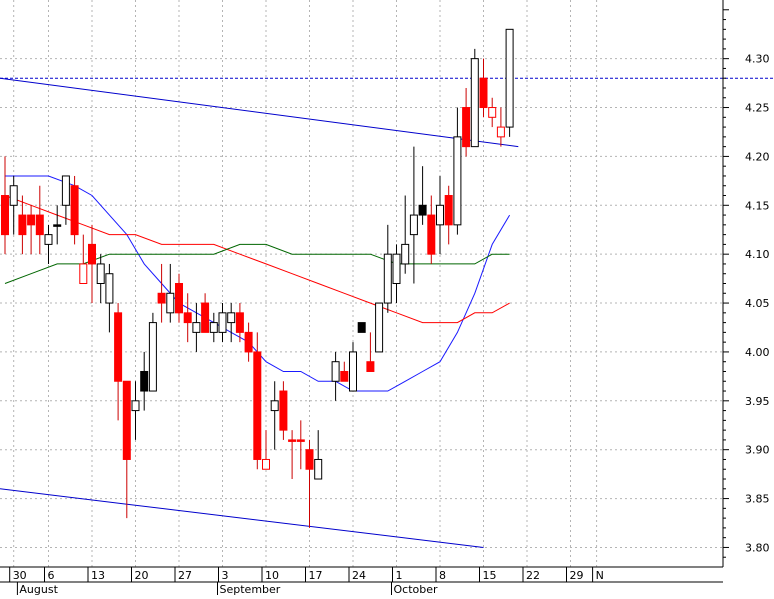 Image resolution: width=774 pixels, height=599 pixels. What do you see at coordinates (98, 575) in the screenshot?
I see `x-tick-label: 13` at bounding box center [98, 575].